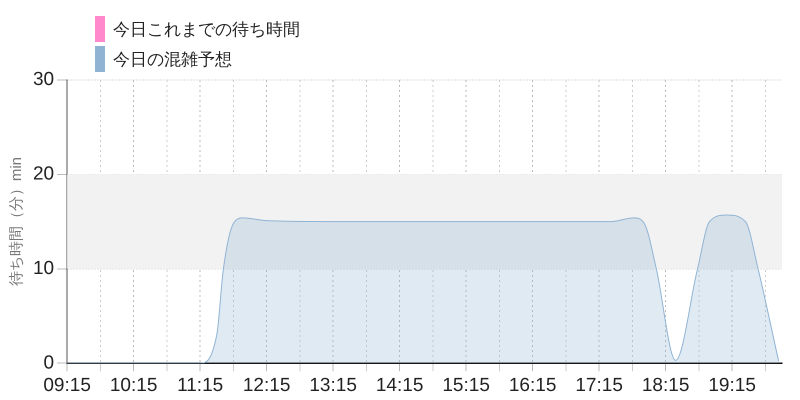  Describe the element at coordinates (599, 385) in the screenshot. I see `x-tick-label: 17:15` at that location.